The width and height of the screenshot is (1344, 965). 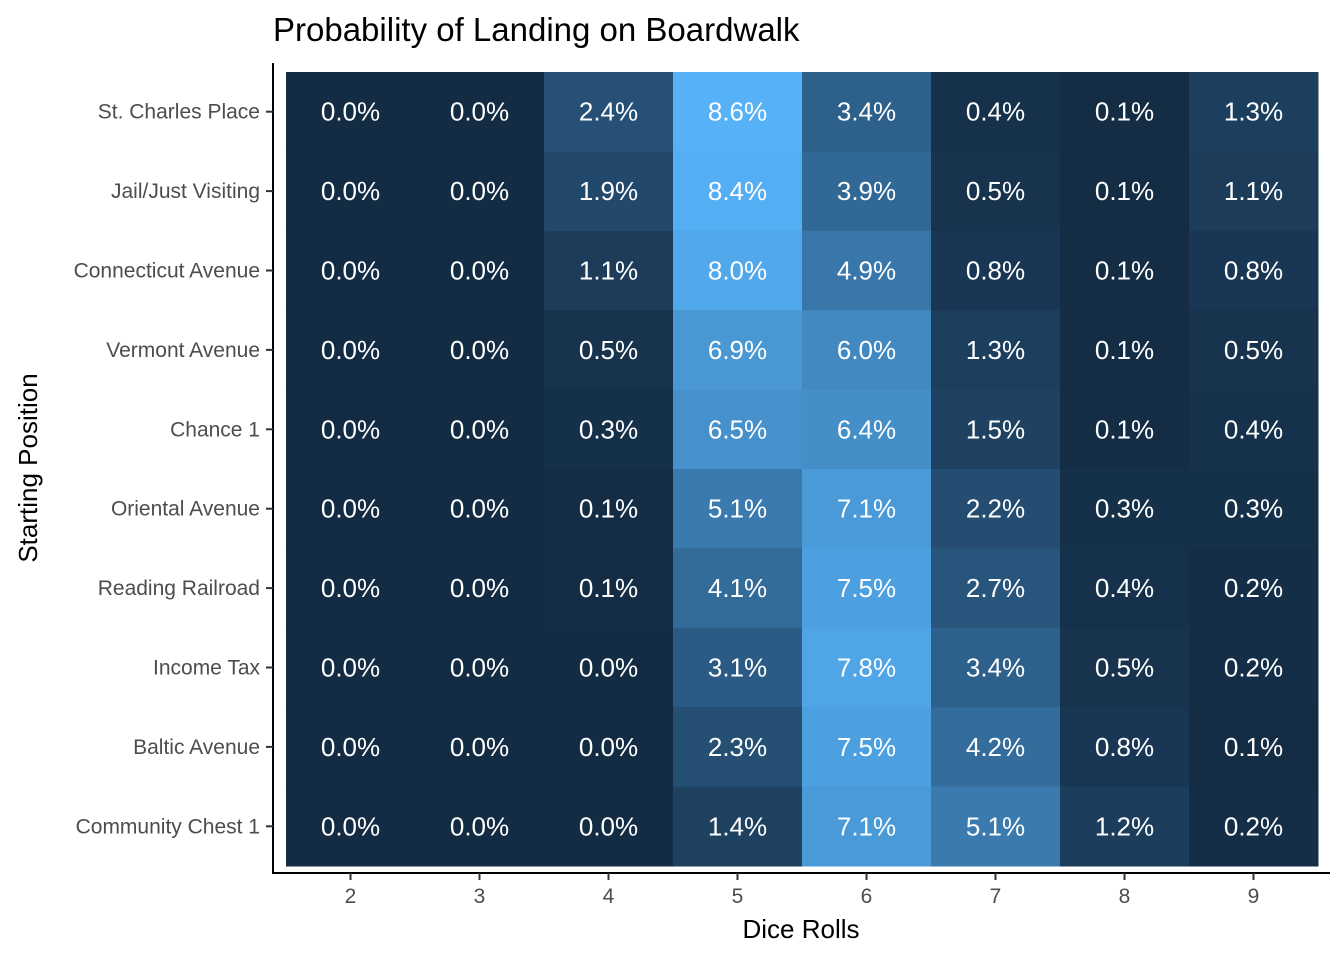 I want to click on y-tick-label: Chance 1, so click(x=215, y=429).